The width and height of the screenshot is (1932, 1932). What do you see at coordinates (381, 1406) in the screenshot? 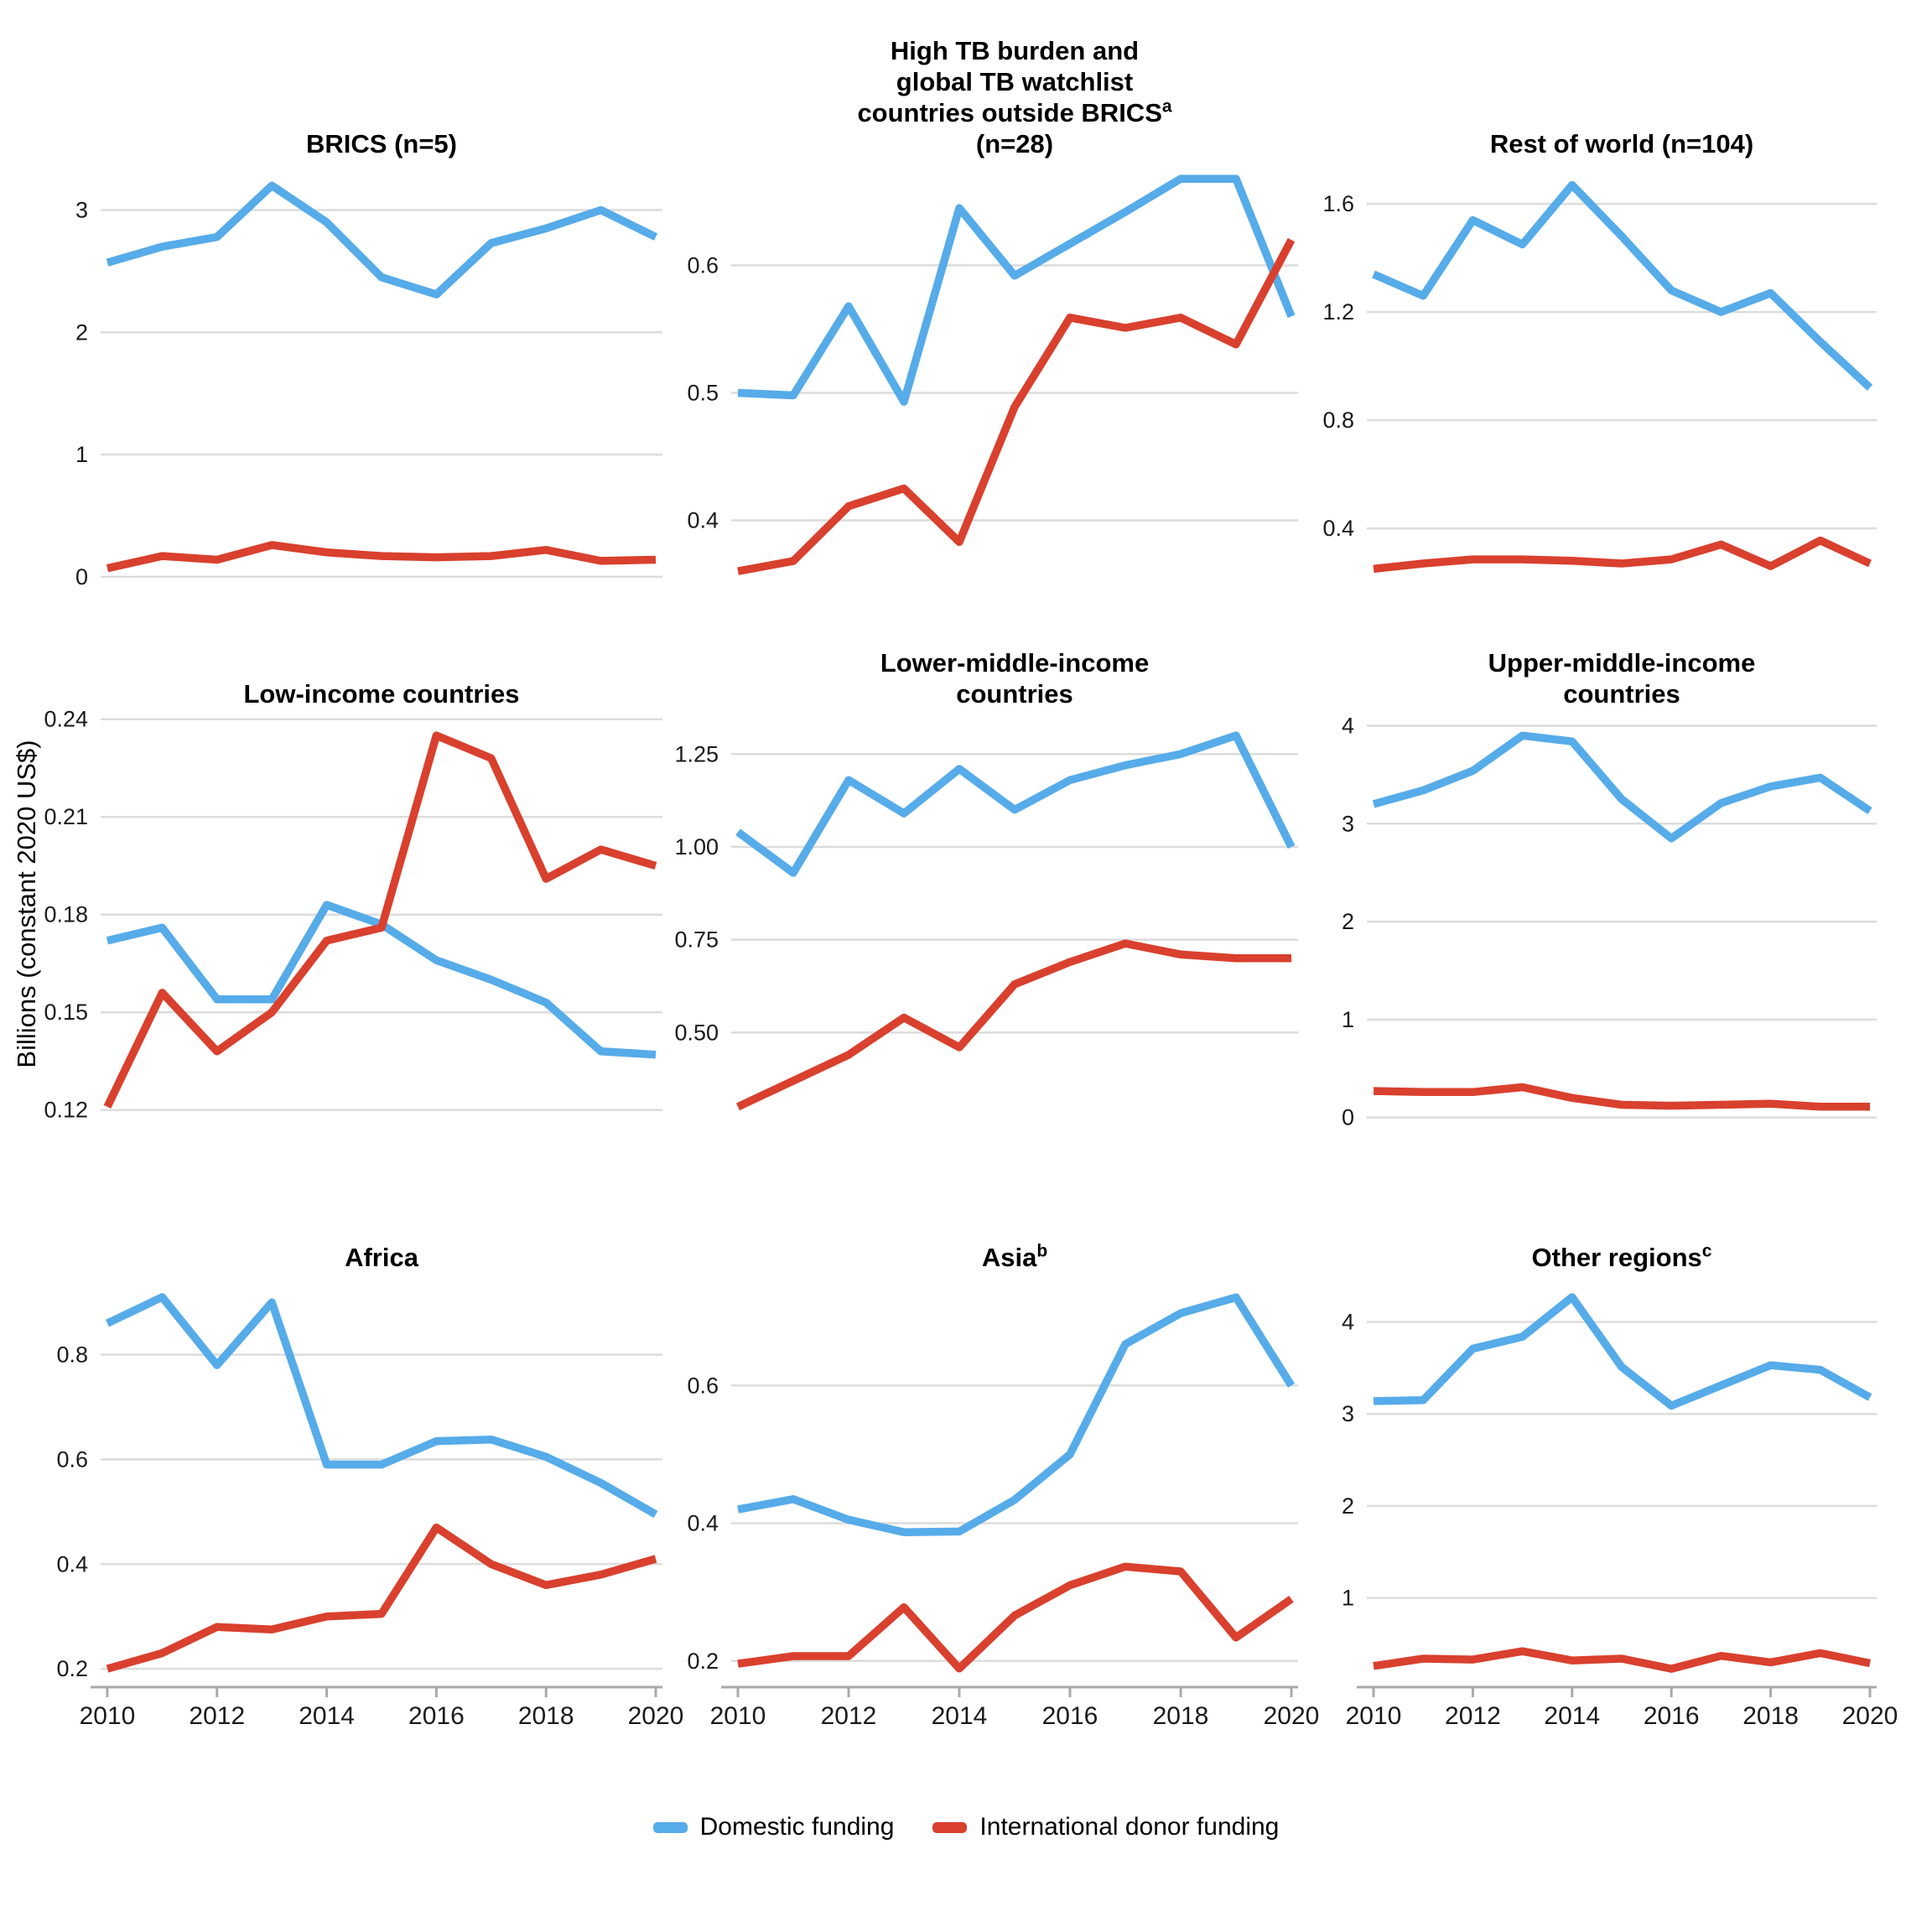
I see `domestic-funding-line-africa` at bounding box center [381, 1406].